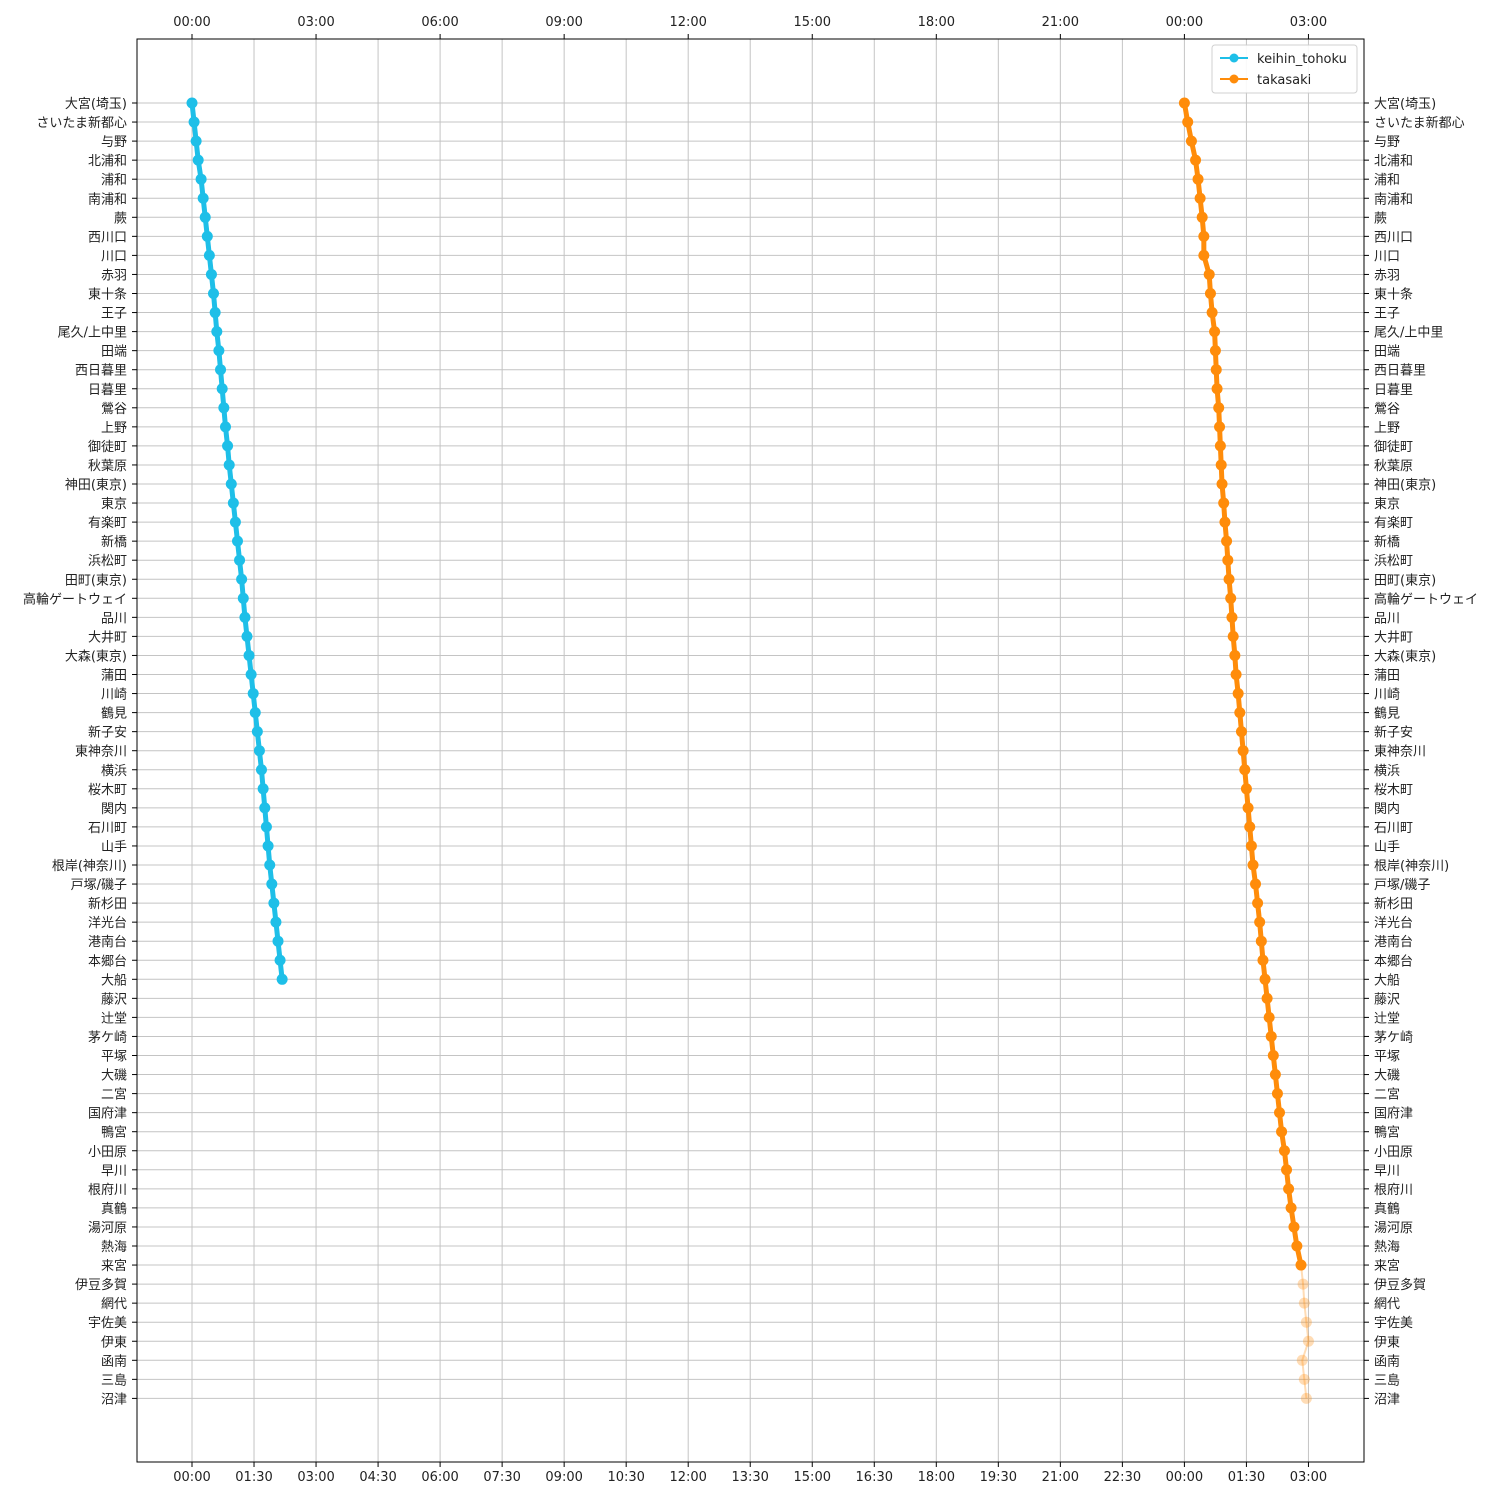 This screenshot has height=1500, width=1500. I want to click on station-label-left: 御徒町, so click(107, 447).